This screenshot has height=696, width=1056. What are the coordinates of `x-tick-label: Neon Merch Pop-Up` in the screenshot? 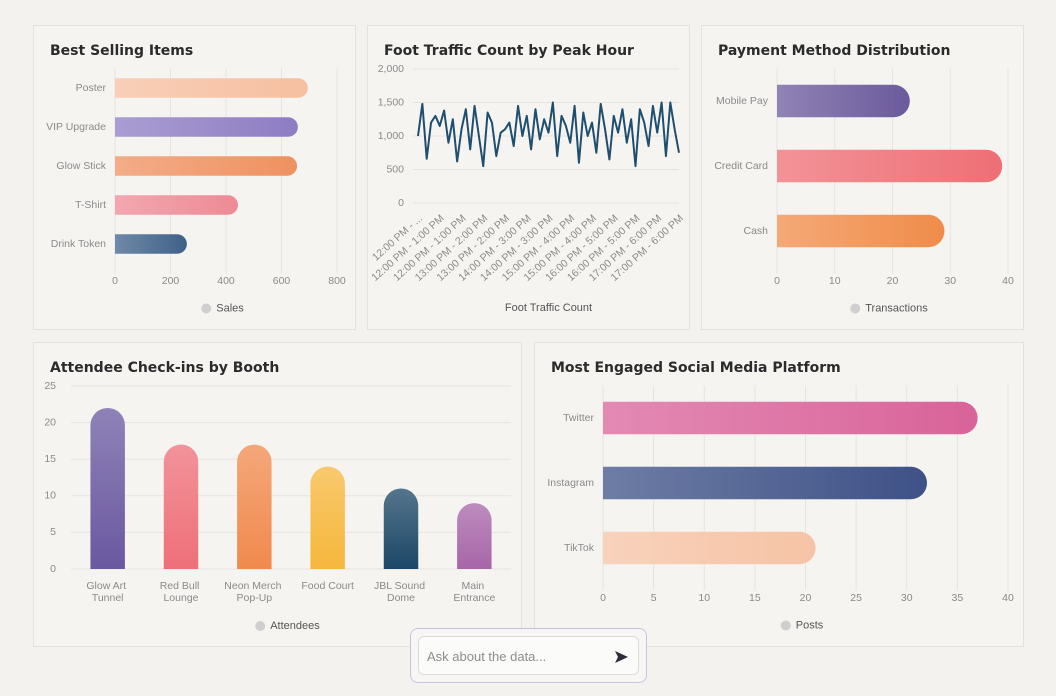 It's located at (254, 592).